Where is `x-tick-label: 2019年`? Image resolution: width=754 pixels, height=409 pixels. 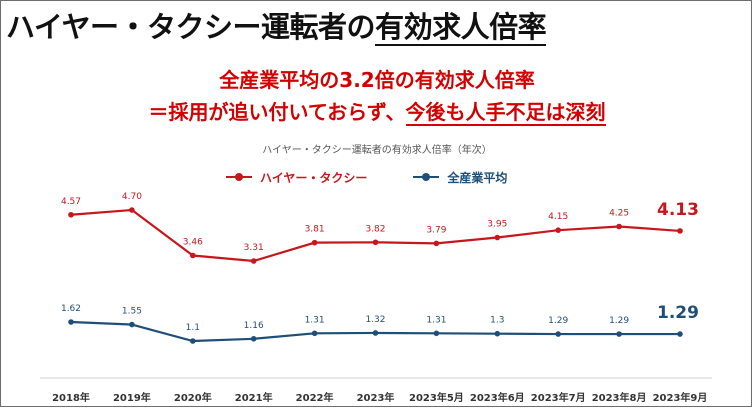
x-tick-label: 2019年 is located at coordinates (132, 397).